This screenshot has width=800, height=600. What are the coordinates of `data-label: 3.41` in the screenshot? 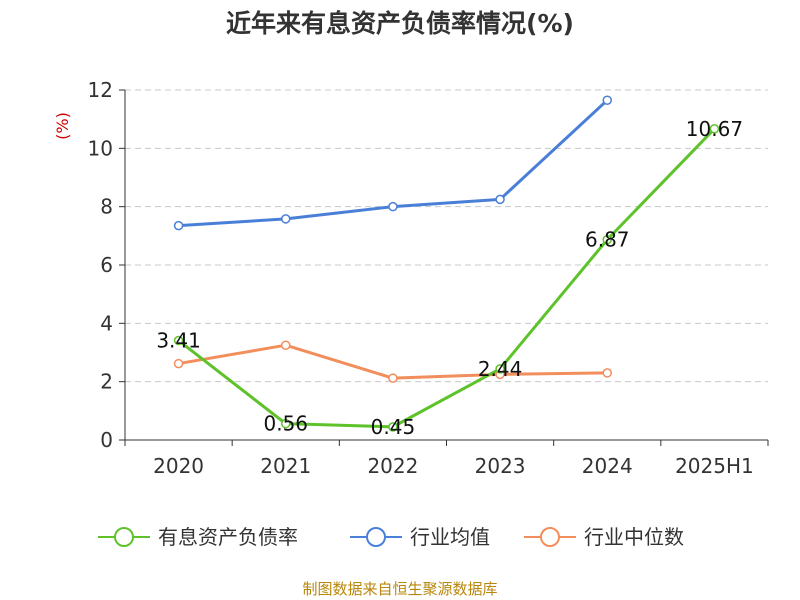 It's located at (178, 341).